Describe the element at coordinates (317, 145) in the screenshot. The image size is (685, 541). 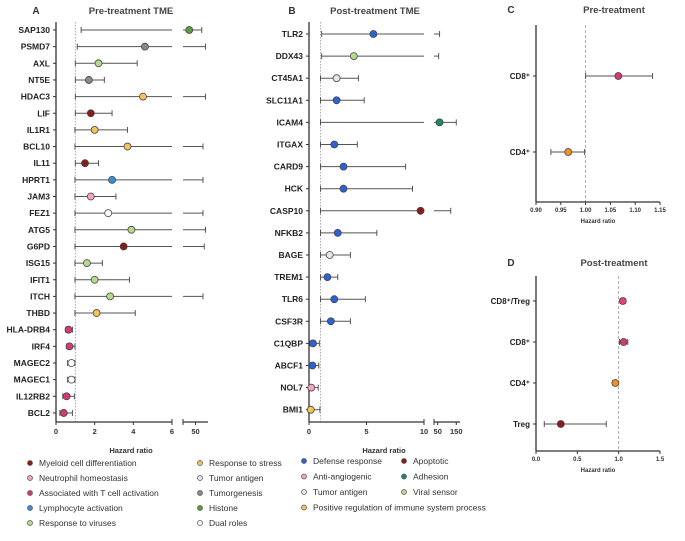
I see `forest-row: ITGAX` at that location.